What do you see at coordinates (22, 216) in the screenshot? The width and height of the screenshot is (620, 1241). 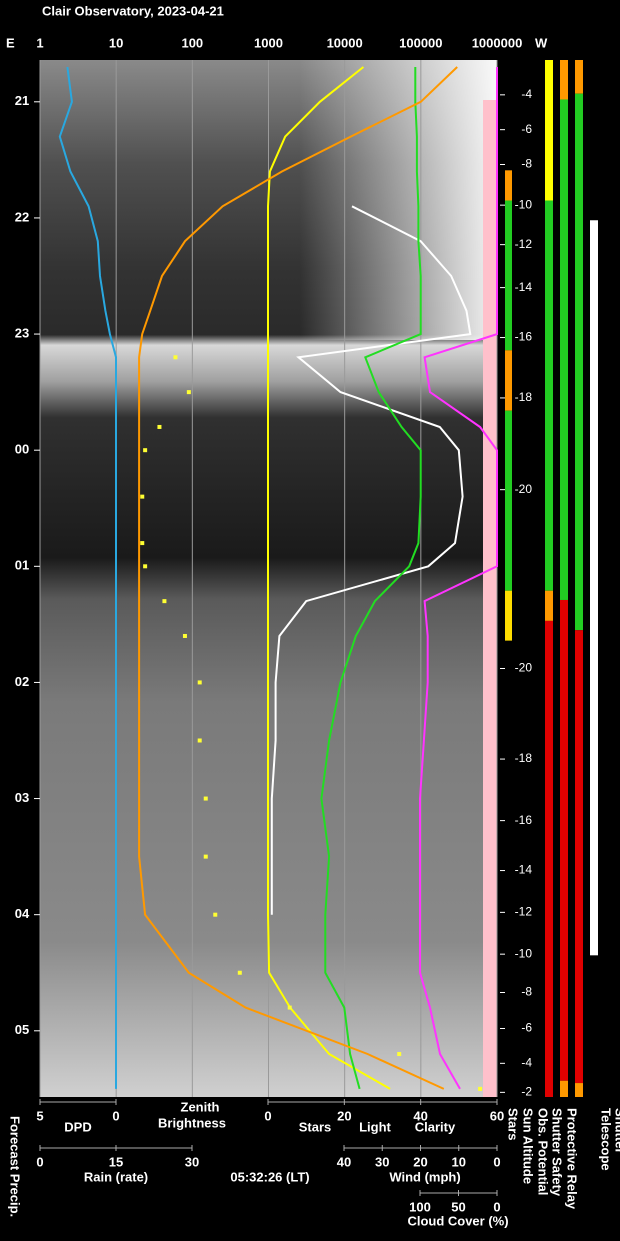 I see `y-tick-label: 22` at bounding box center [22, 216].